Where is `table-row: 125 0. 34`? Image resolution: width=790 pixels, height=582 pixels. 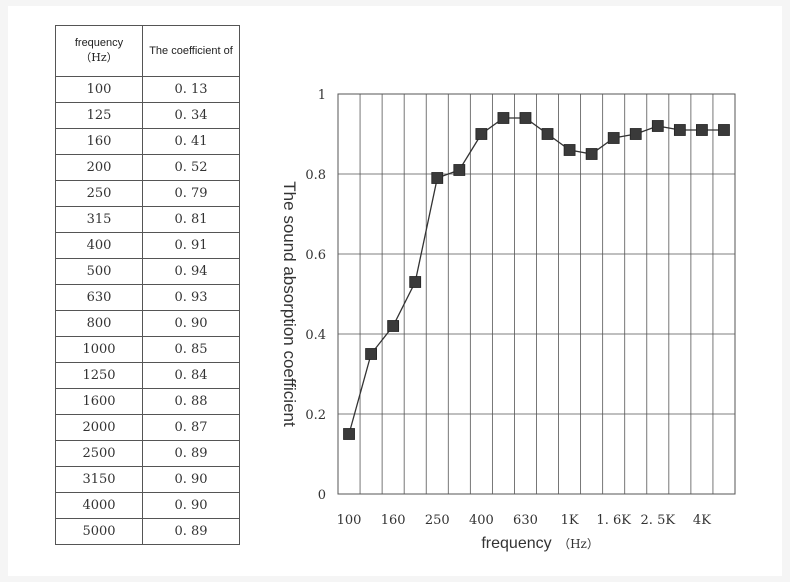 table-row: 125 0. 34 is located at coordinates (147, 115).